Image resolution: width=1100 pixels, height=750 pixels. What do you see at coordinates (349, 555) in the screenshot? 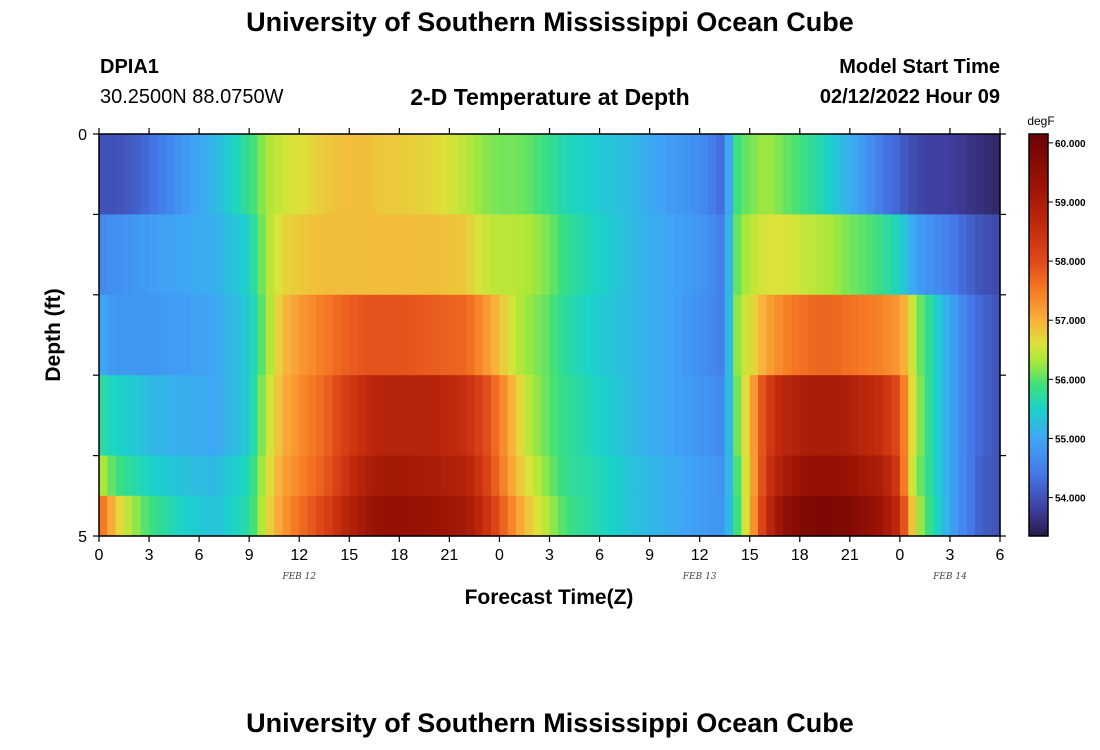
I see `x-tick-label: 15` at bounding box center [349, 555].